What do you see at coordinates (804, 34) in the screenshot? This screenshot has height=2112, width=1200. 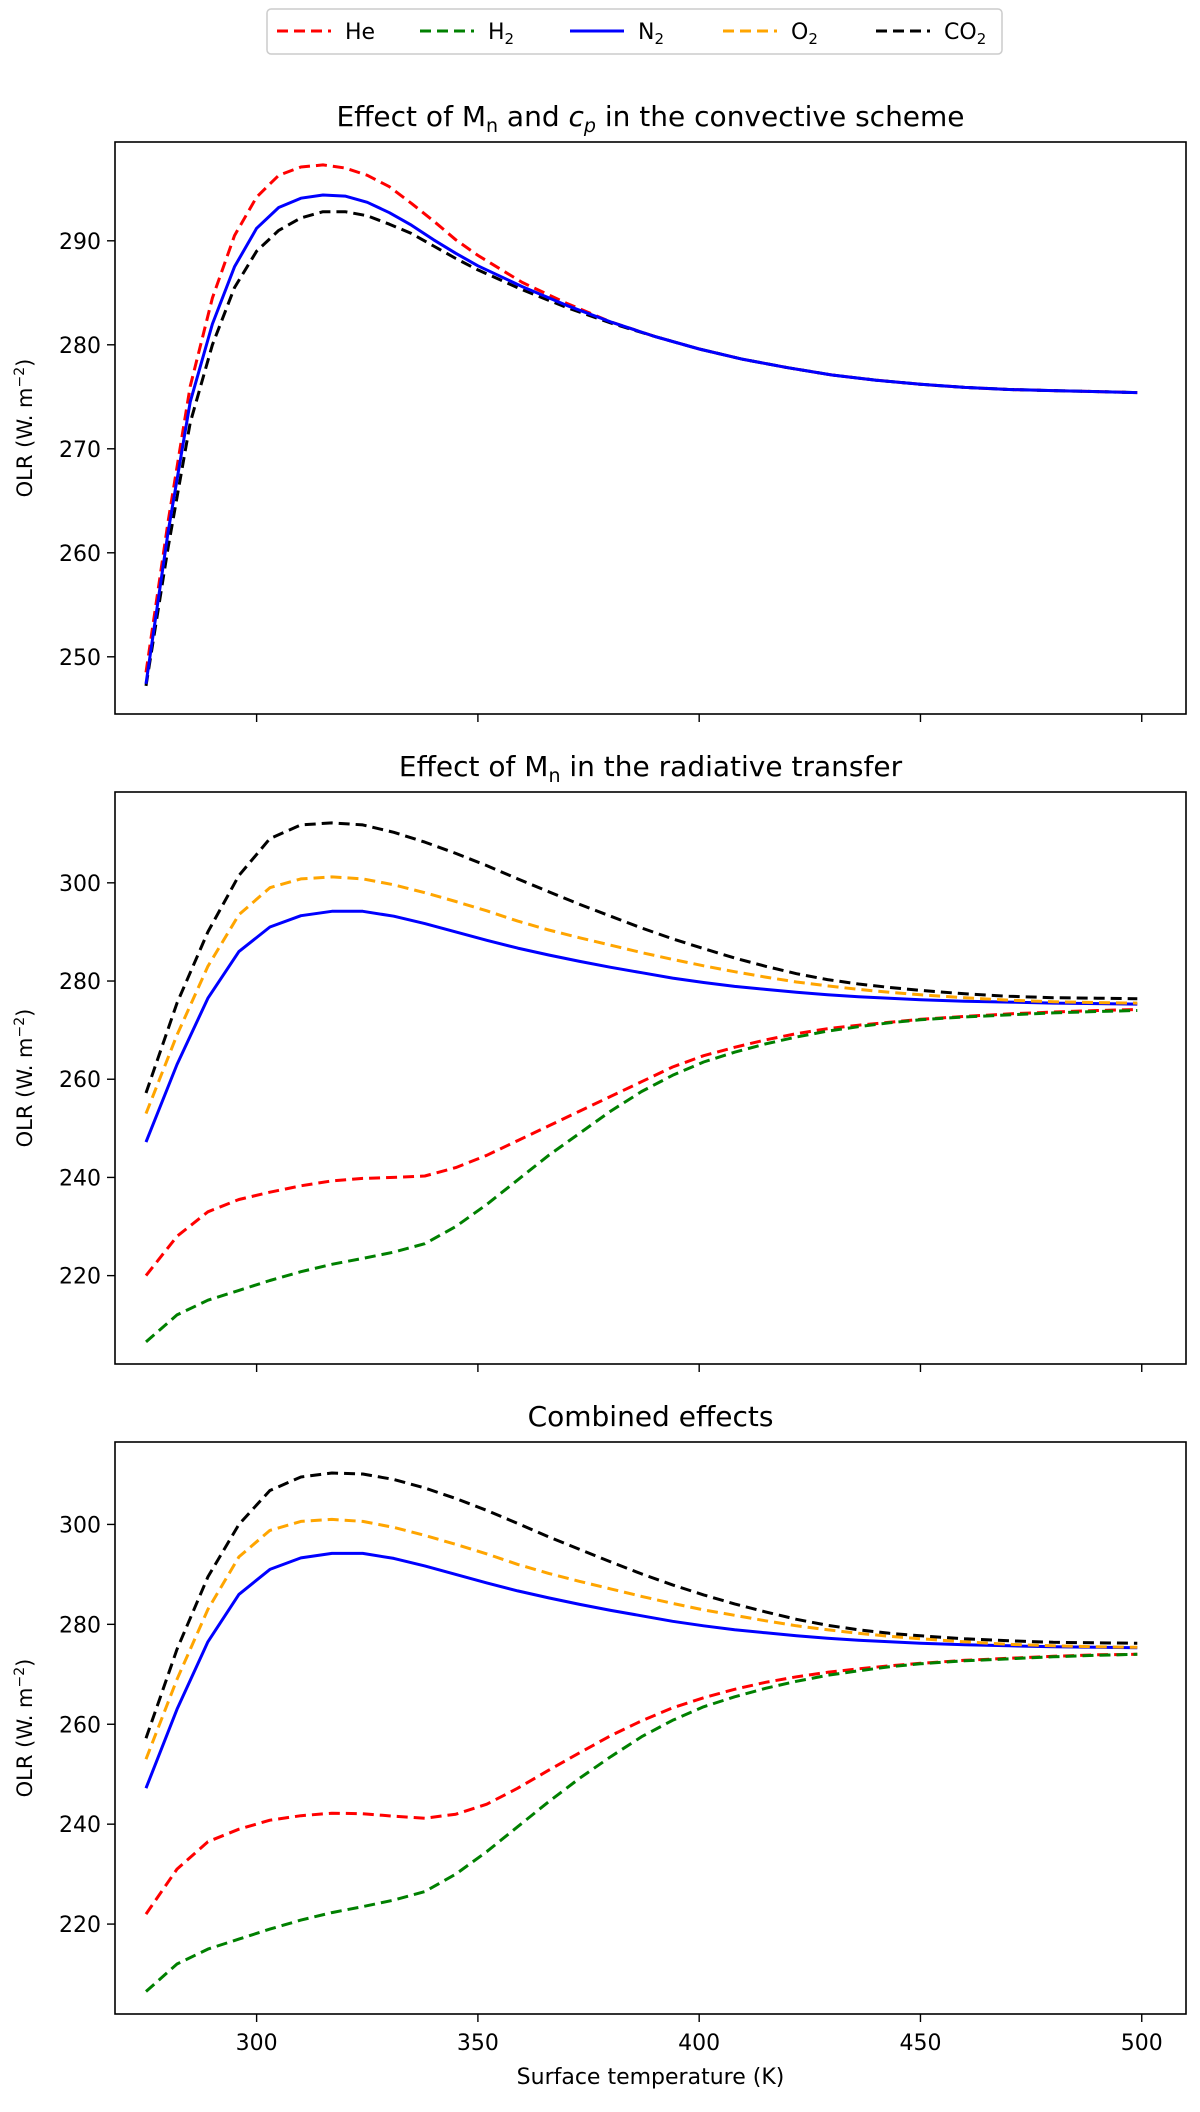 I see `legend-label: O2` at bounding box center [804, 34].